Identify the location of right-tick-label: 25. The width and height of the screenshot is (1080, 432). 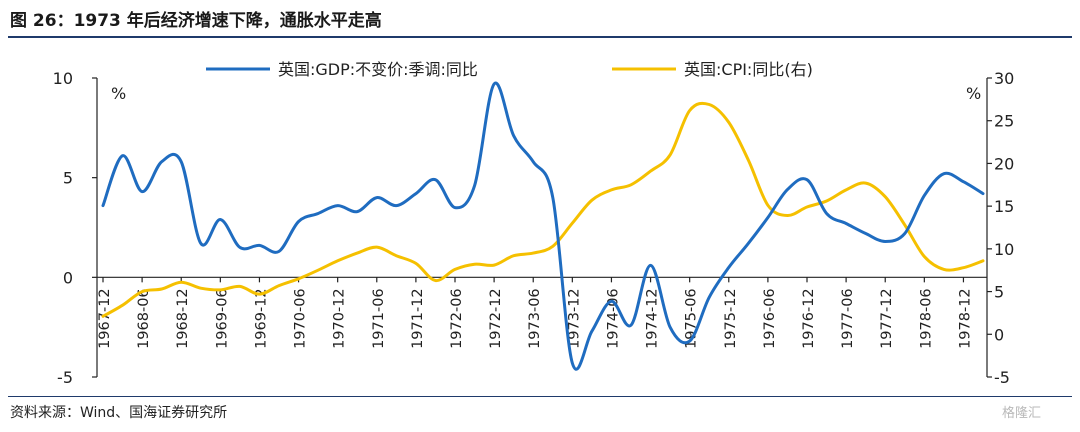
(1004, 121).